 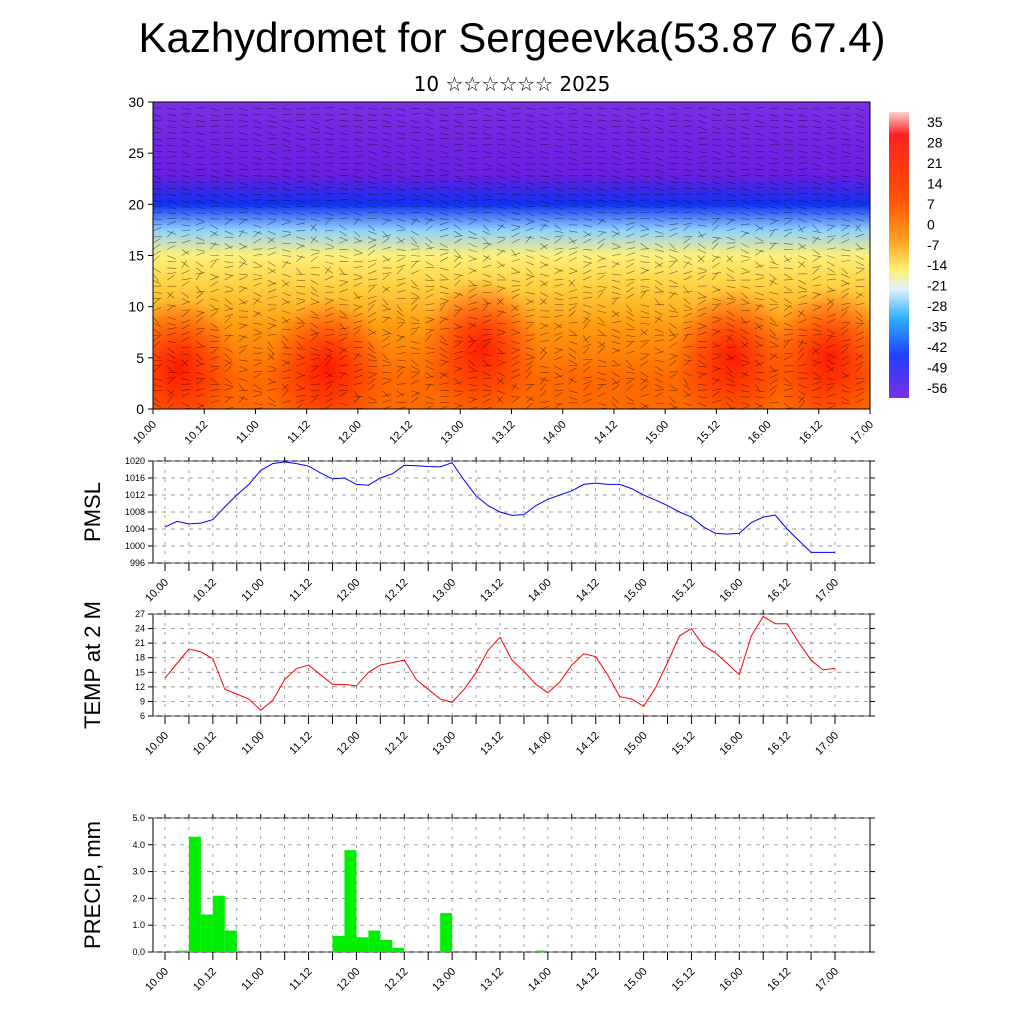 What do you see at coordinates (827, 980) in the screenshot?
I see `precip-x-tick-label: 17.00` at bounding box center [827, 980].